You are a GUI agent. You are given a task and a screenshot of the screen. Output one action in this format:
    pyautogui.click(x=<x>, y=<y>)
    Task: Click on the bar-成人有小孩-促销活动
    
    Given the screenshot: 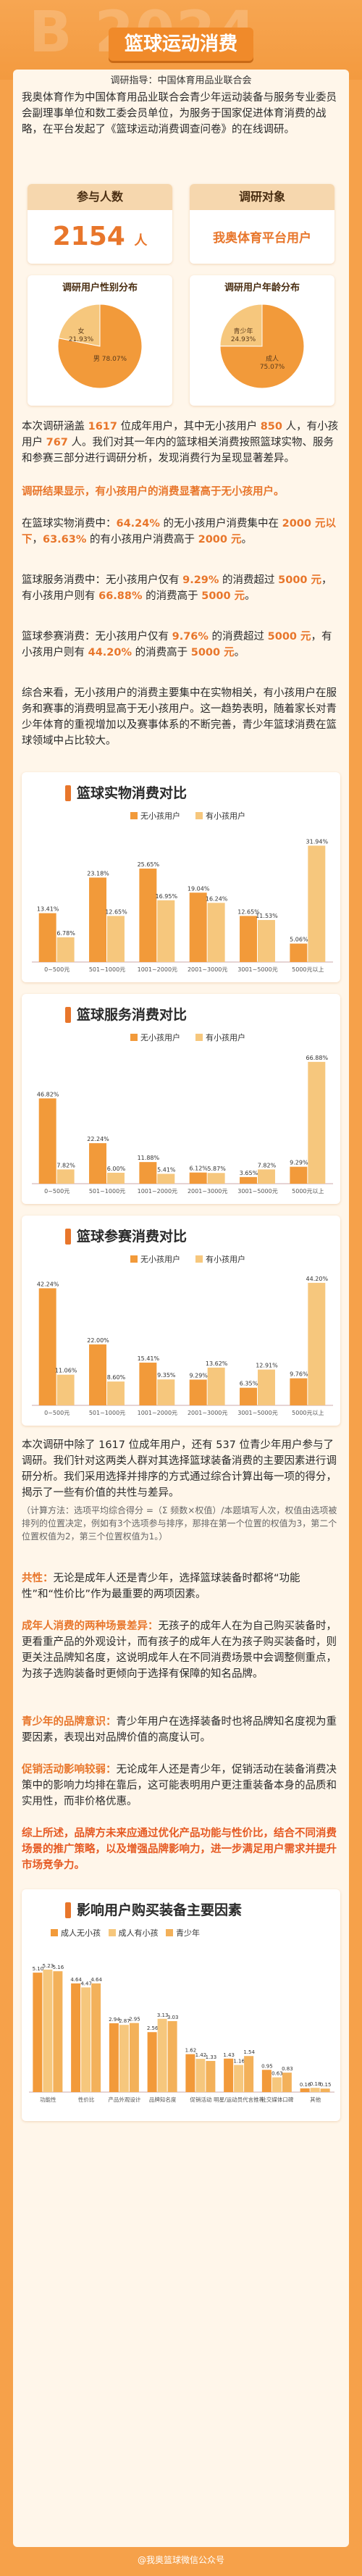 What is the action you would take?
    pyautogui.click(x=200, y=2075)
    